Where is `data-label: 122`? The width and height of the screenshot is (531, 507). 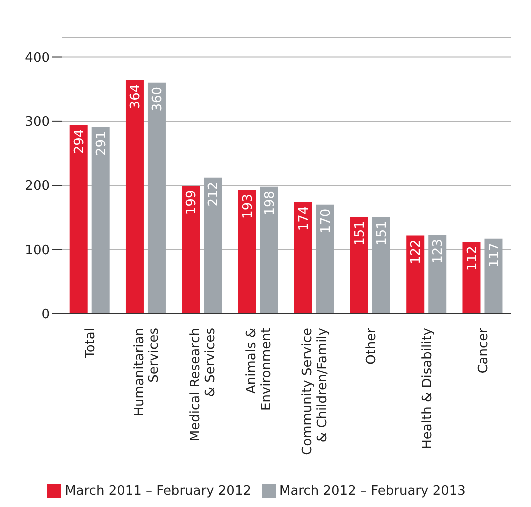 data-label: 122 is located at coordinates (416, 252).